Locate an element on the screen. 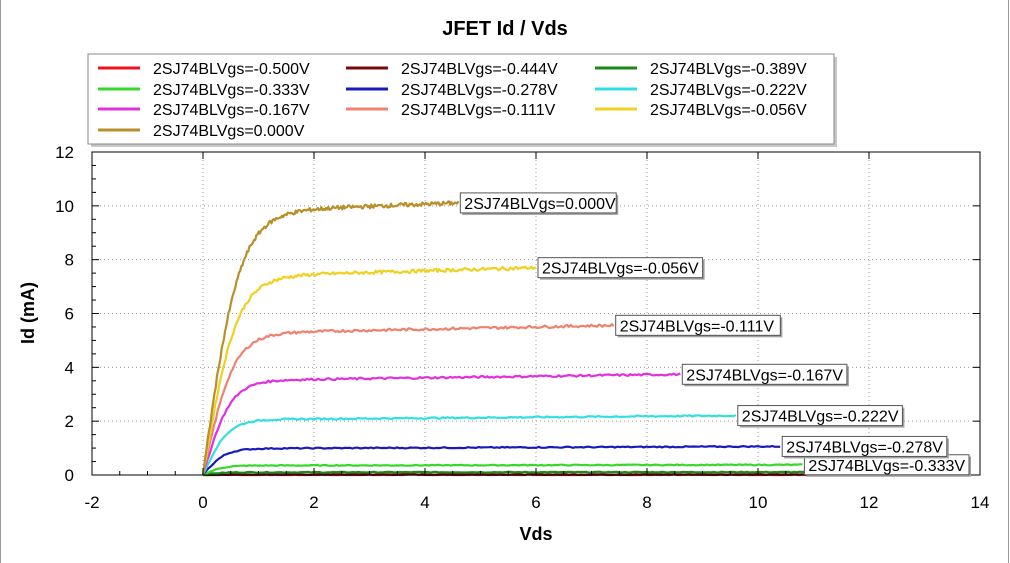  legend-label: 2SJ74BLVgs=-0.389V is located at coordinates (728, 69).